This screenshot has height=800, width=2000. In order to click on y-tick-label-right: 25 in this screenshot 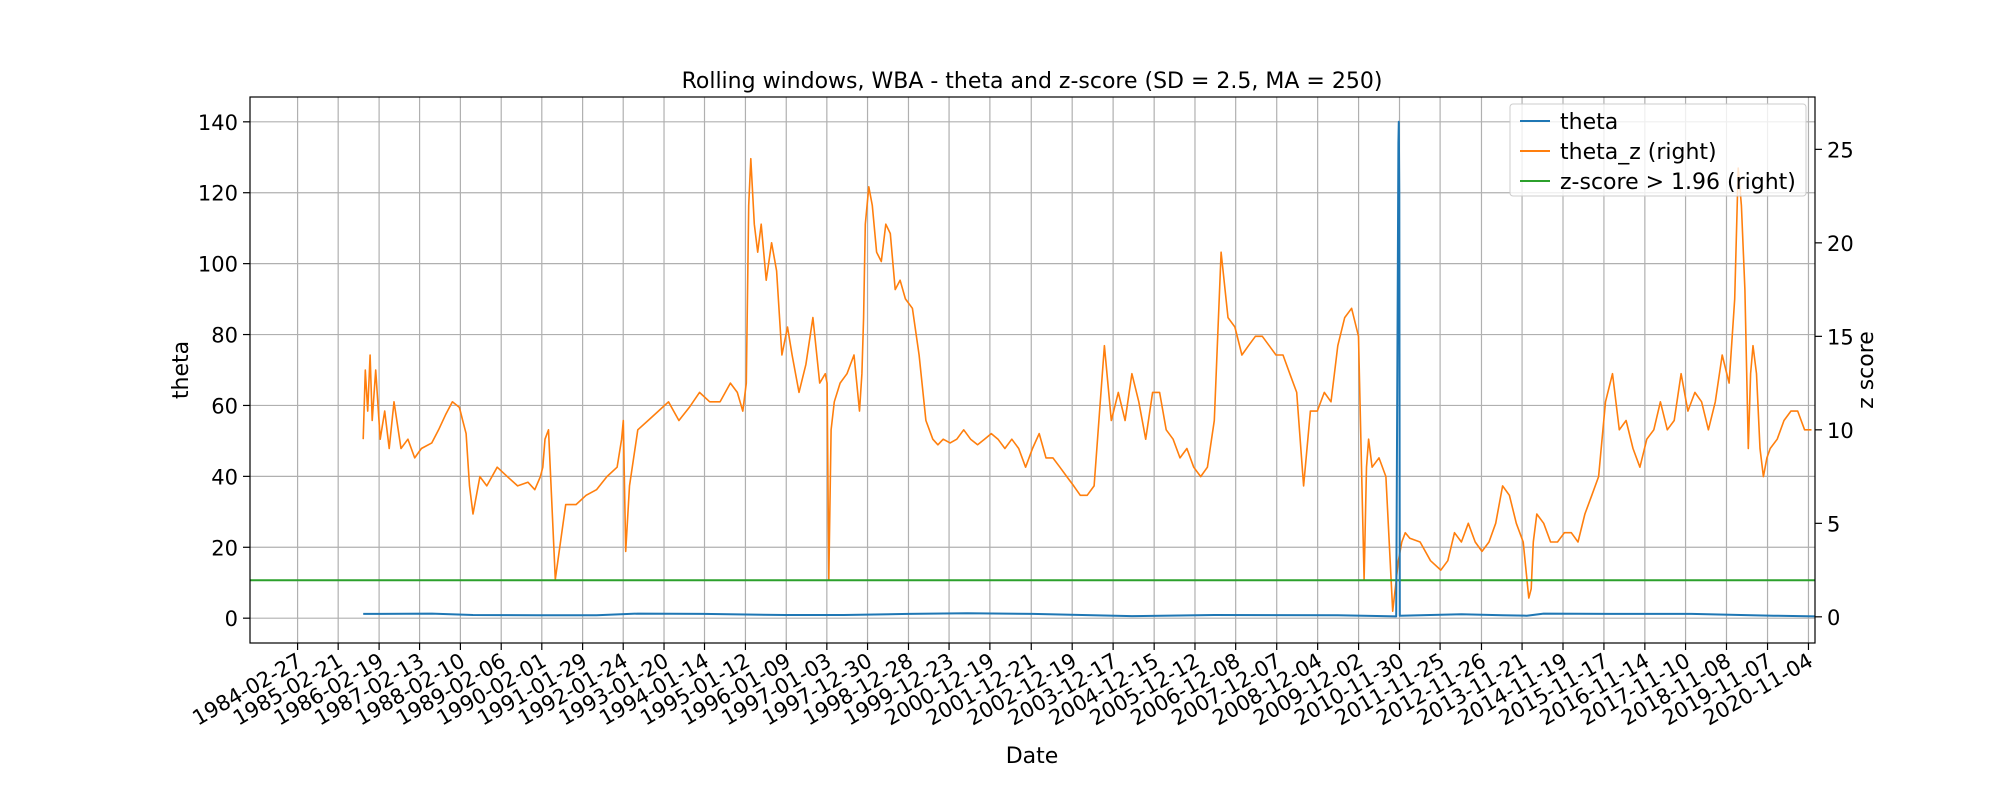, I will do `click(1840, 150)`.